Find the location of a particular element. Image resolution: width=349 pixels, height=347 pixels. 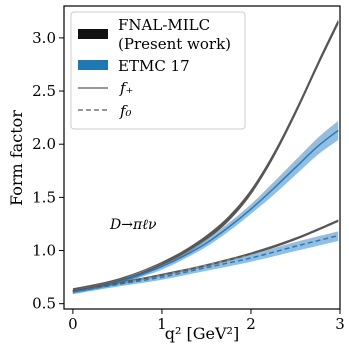

y-tick-label: 2.5 is located at coordinates (44, 91).